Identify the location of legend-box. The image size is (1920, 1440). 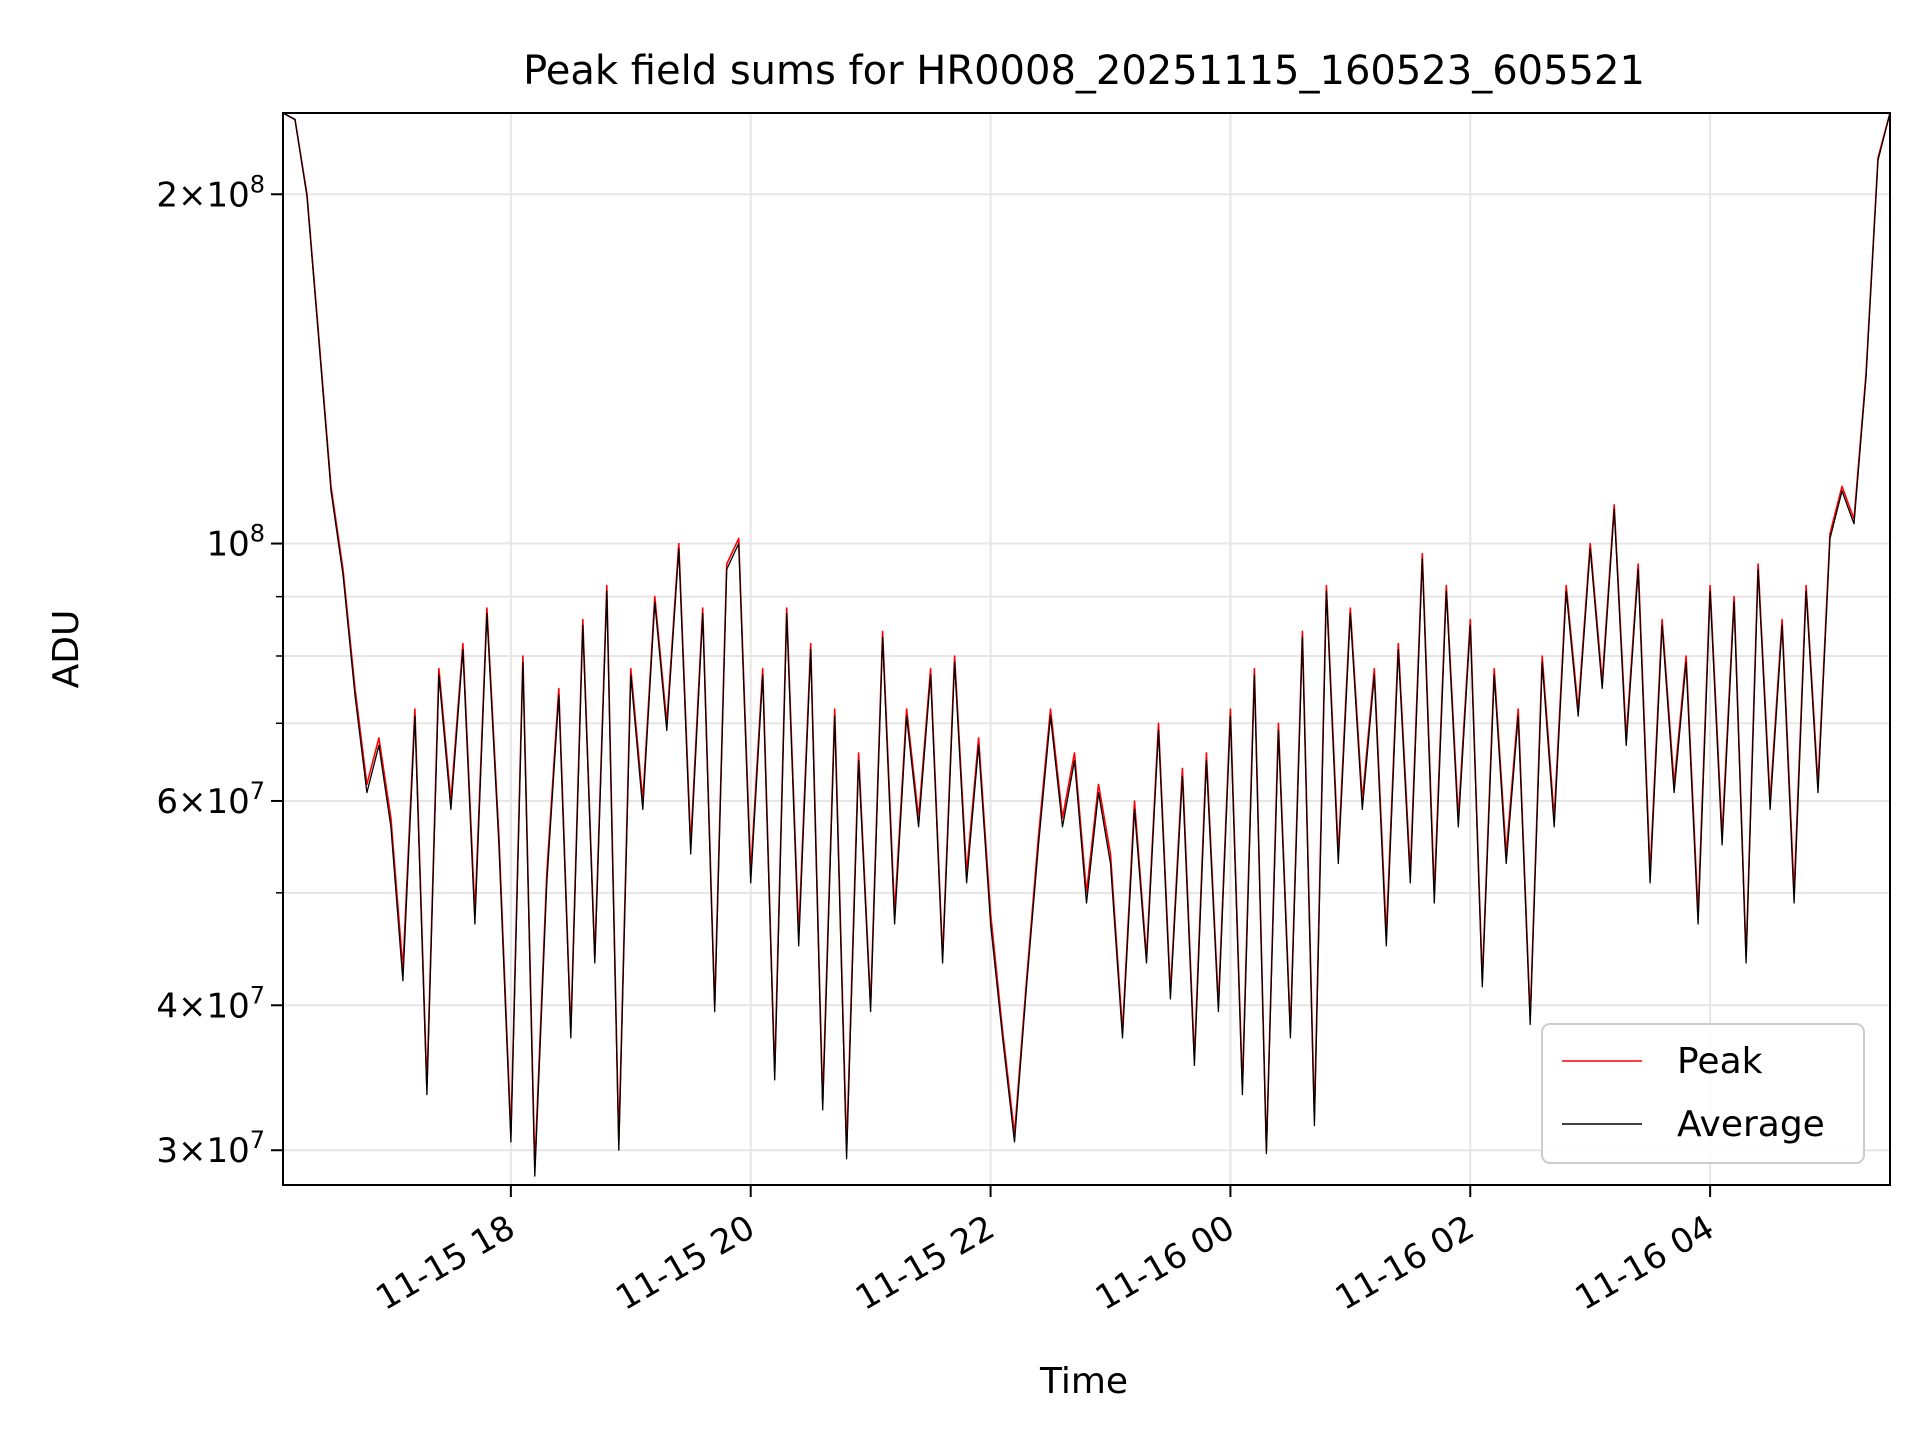
(1703, 1093).